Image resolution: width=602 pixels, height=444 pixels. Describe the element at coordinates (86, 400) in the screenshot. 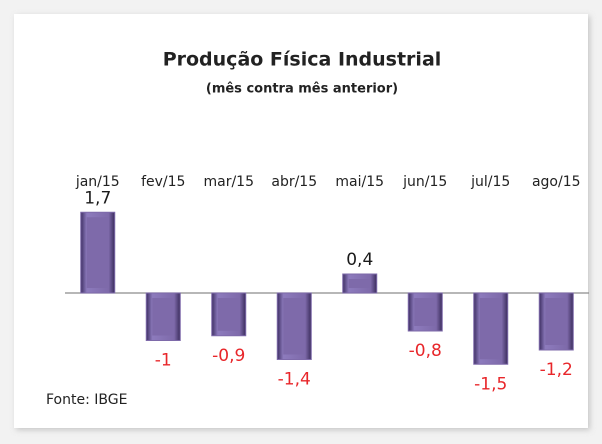

I see `source: Fonte: IBGE` at that location.